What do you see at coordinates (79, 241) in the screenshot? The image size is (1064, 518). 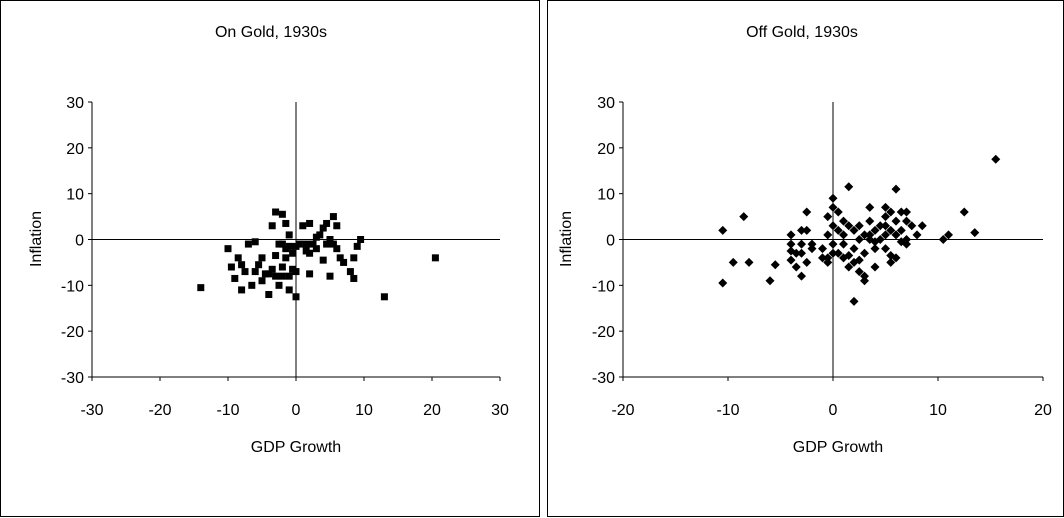 I see `y-tick-label: 0` at bounding box center [79, 241].